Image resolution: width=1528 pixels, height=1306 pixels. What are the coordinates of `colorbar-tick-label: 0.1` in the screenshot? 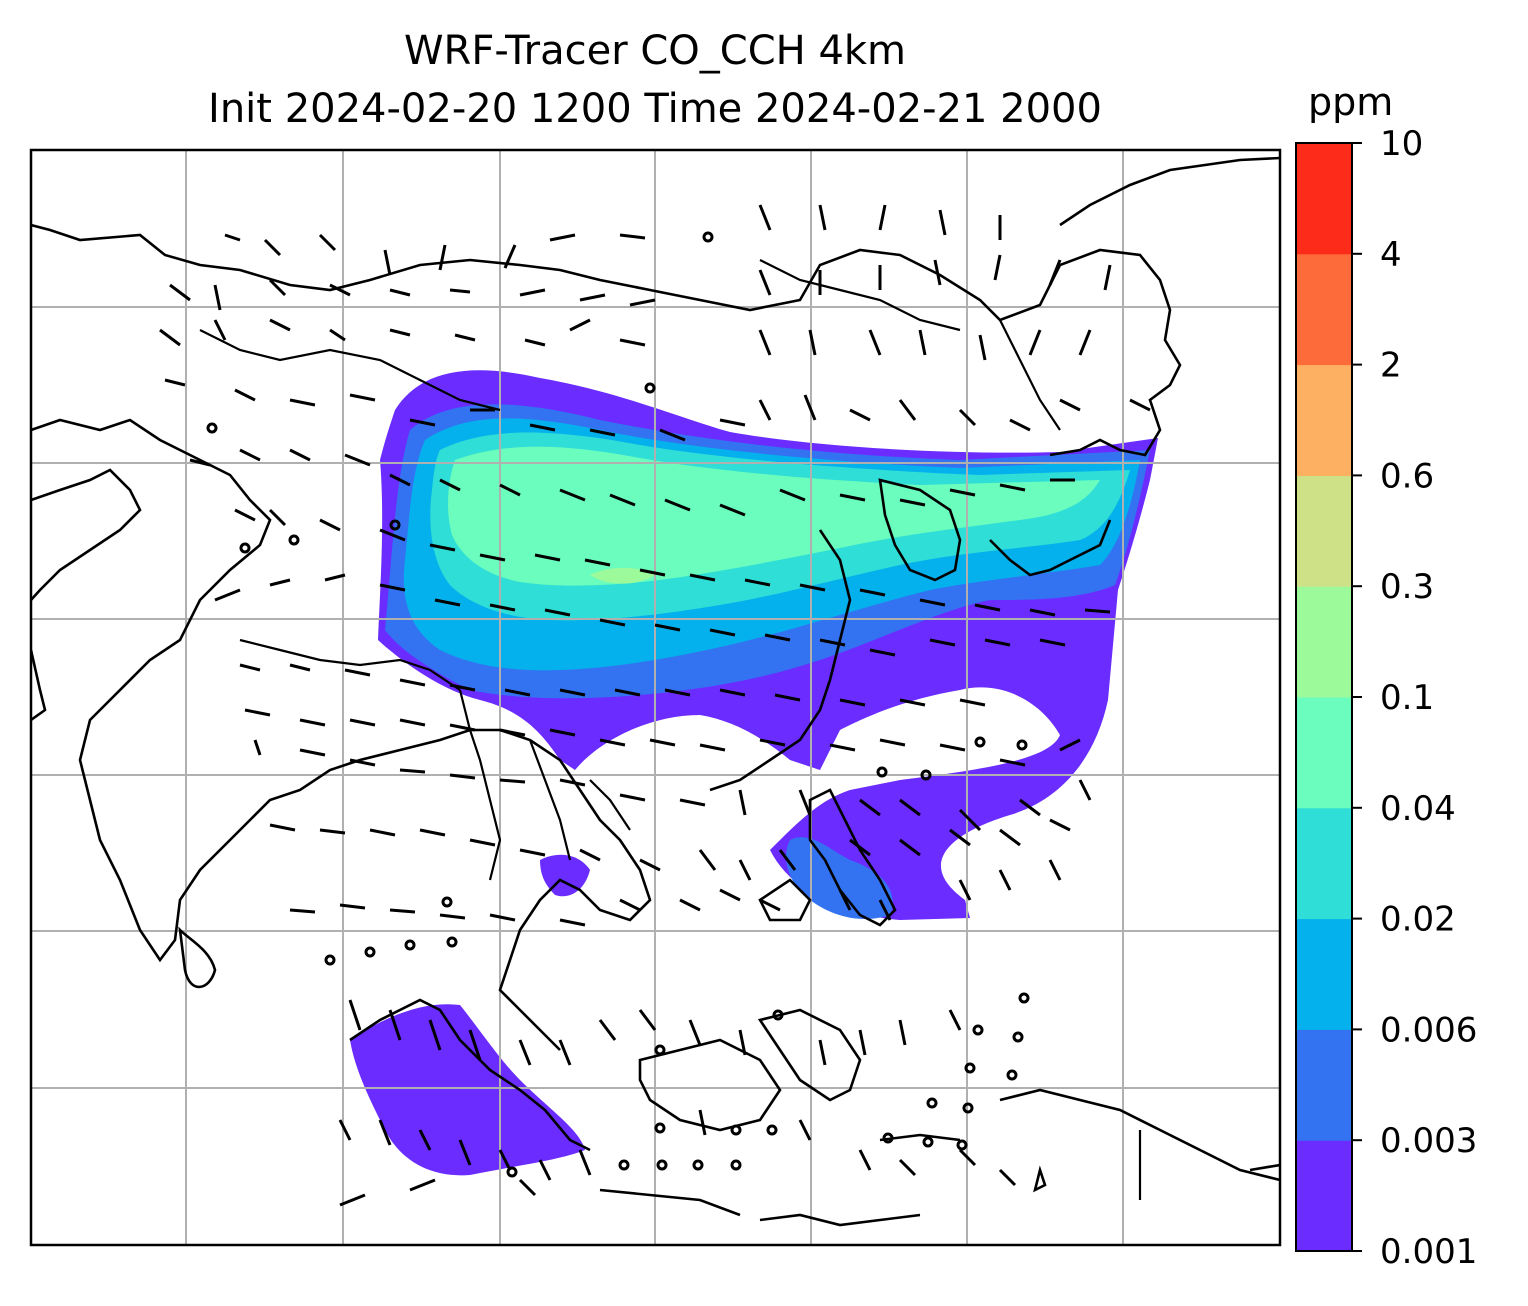 It's located at (1407, 698).